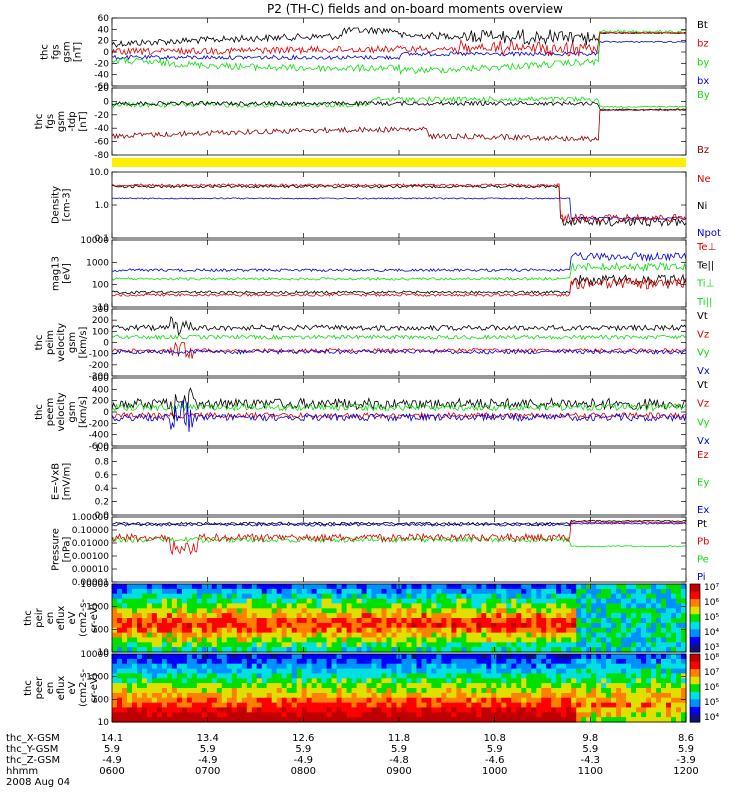 The width and height of the screenshot is (750, 800). I want to click on y-tick-label: 0.00001, so click(90, 583).